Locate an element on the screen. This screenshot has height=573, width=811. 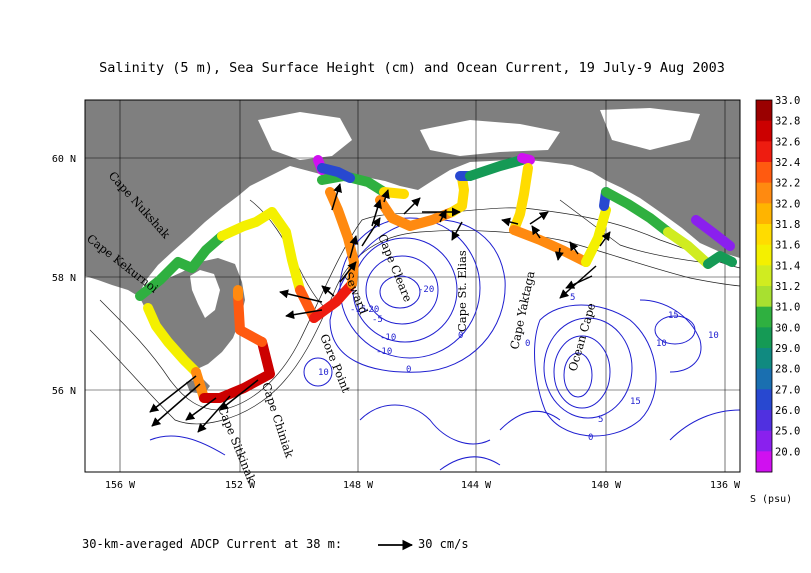
y-tick-label: 56 N is located at coordinates (64, 391).